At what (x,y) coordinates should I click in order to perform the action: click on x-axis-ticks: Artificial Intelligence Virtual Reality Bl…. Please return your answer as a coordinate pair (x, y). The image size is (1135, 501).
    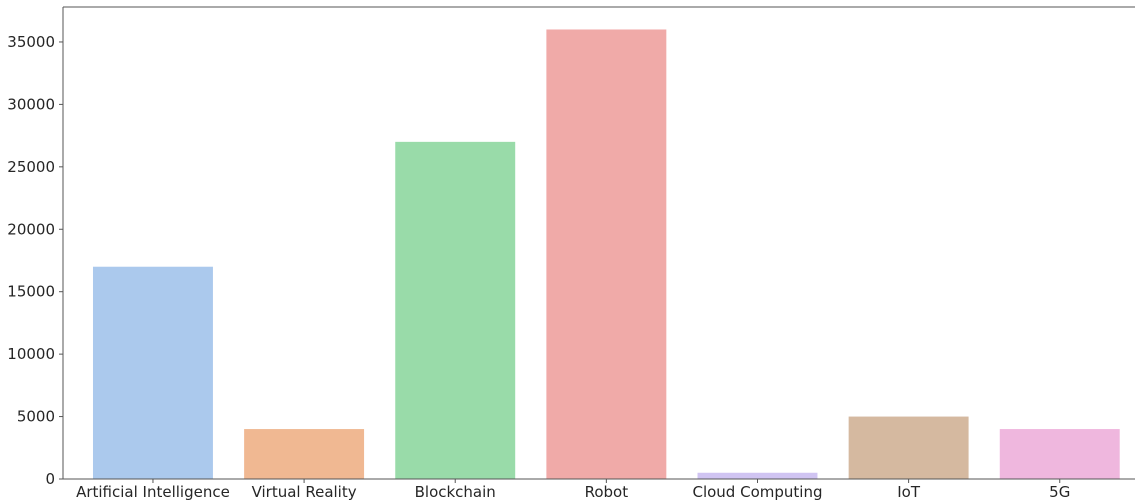
    Looking at the image, I should click on (573, 490).